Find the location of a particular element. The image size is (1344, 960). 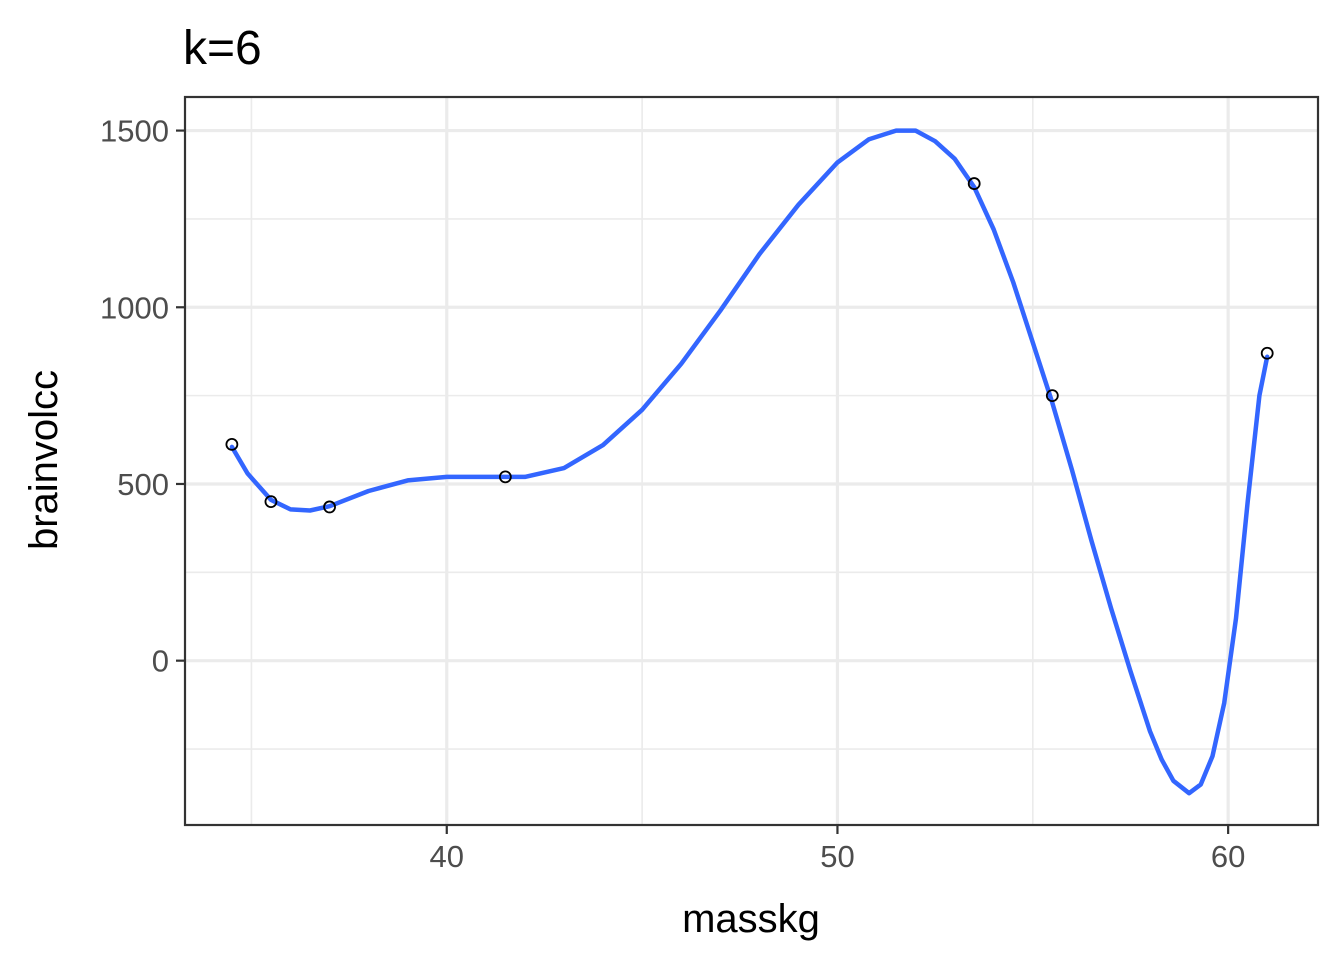

x-axis-title: masskg is located at coordinates (751, 919).